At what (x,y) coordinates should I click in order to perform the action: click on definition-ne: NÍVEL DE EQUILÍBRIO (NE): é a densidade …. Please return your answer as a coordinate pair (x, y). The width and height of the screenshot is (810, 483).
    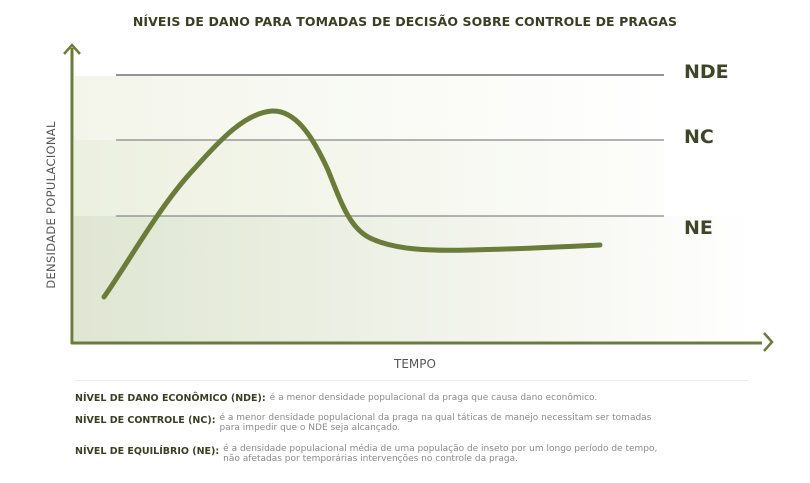
    Looking at the image, I should click on (366, 454).